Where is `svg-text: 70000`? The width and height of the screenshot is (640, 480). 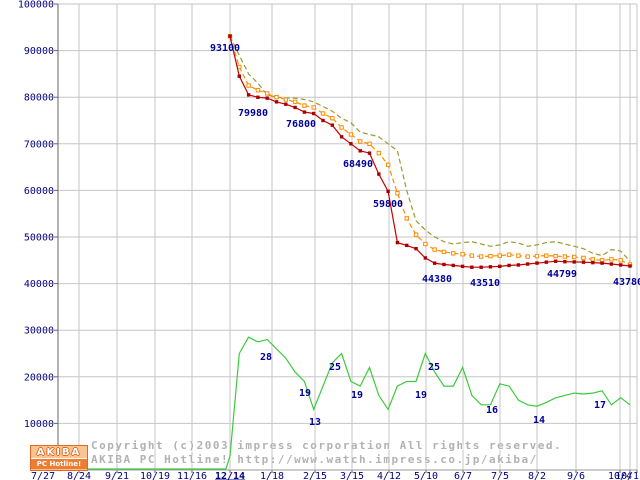 svg-text: 70000 is located at coordinates (39, 144).